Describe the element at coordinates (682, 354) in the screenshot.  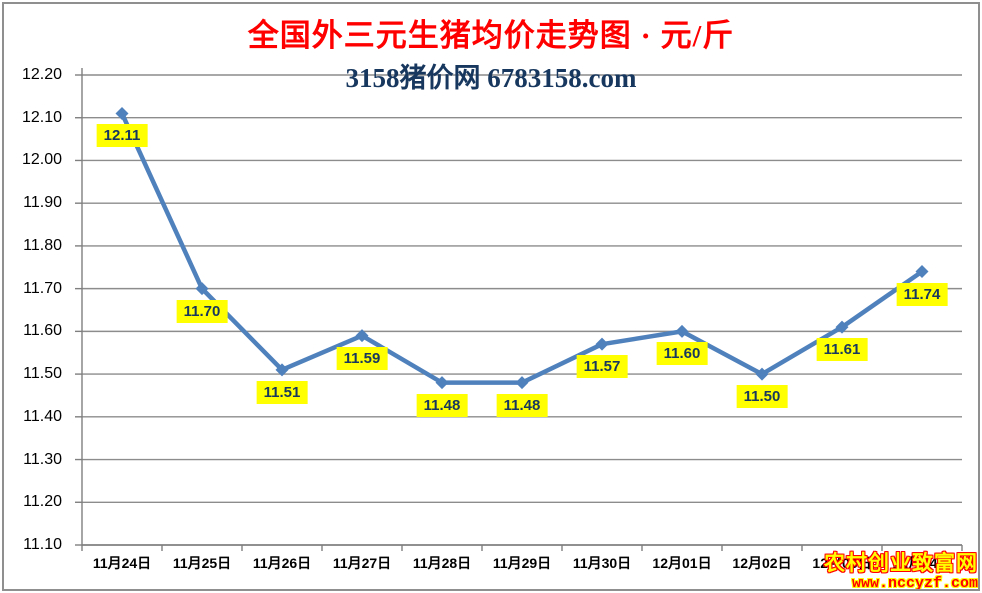
I see `data-point-label: 11.60` at that location.